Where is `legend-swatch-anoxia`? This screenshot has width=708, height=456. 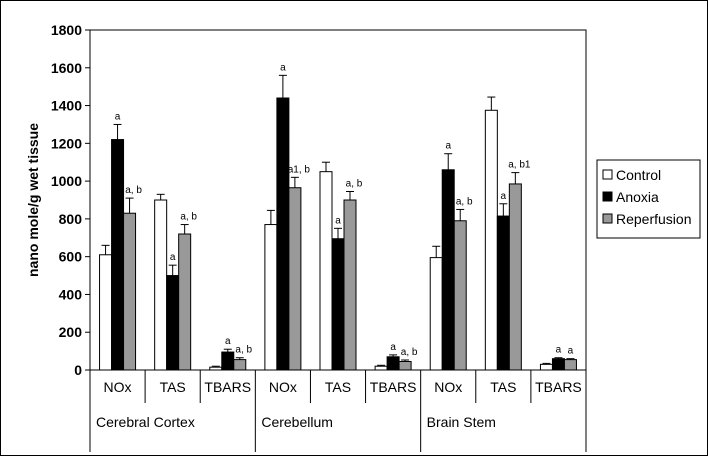
legend-swatch-anoxia is located at coordinates (607, 196).